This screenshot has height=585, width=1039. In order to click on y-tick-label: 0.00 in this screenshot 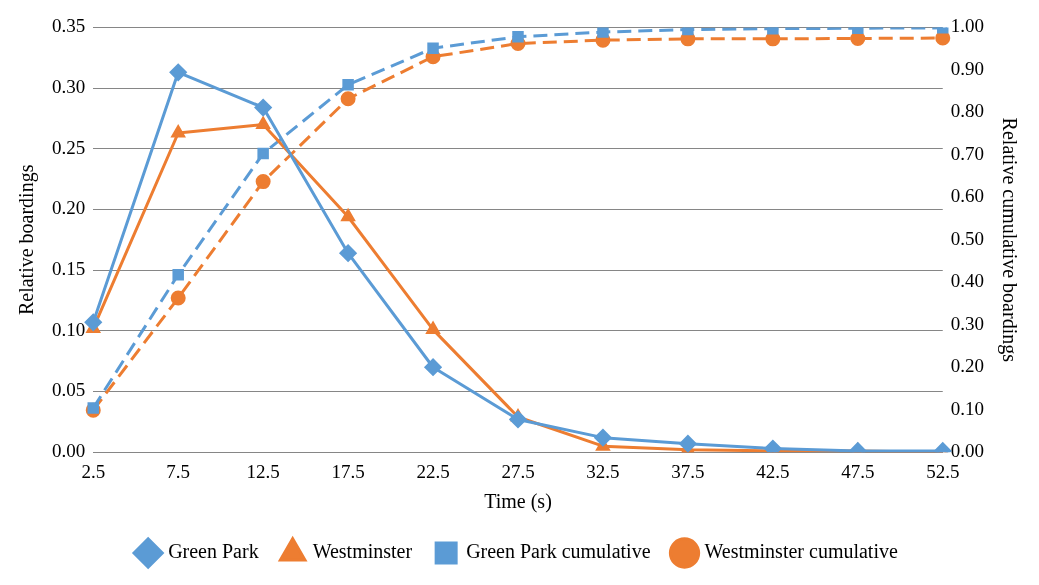, I will do `click(69, 451)`.